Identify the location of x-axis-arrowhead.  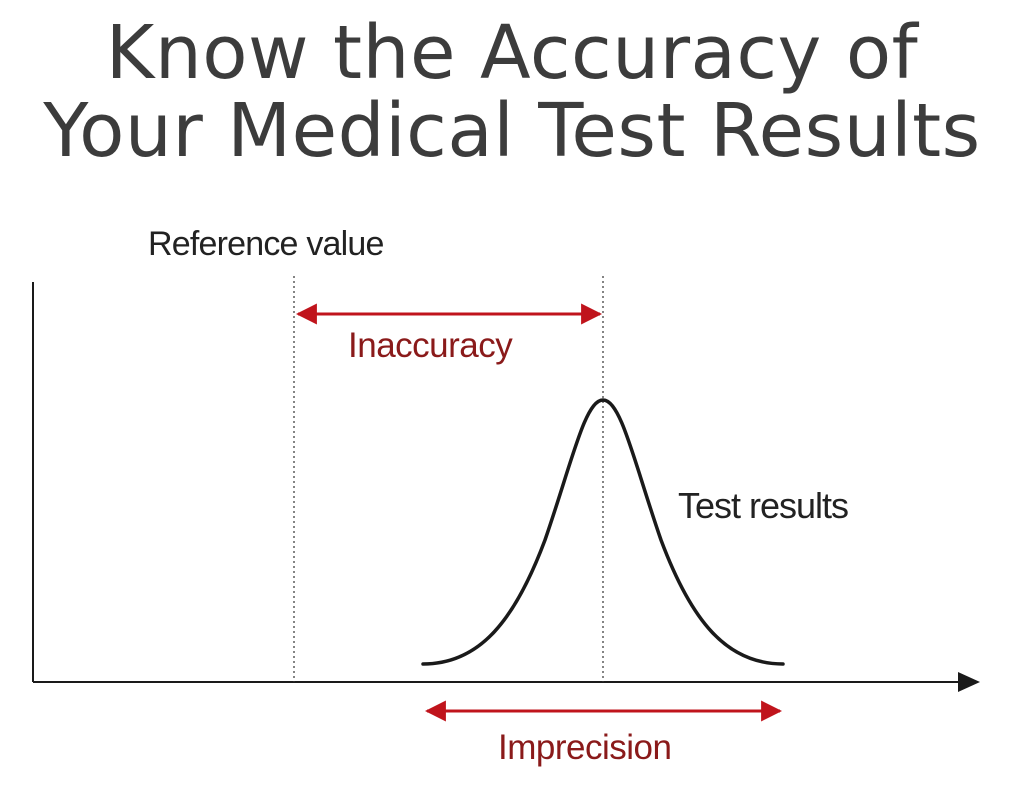
(969, 682).